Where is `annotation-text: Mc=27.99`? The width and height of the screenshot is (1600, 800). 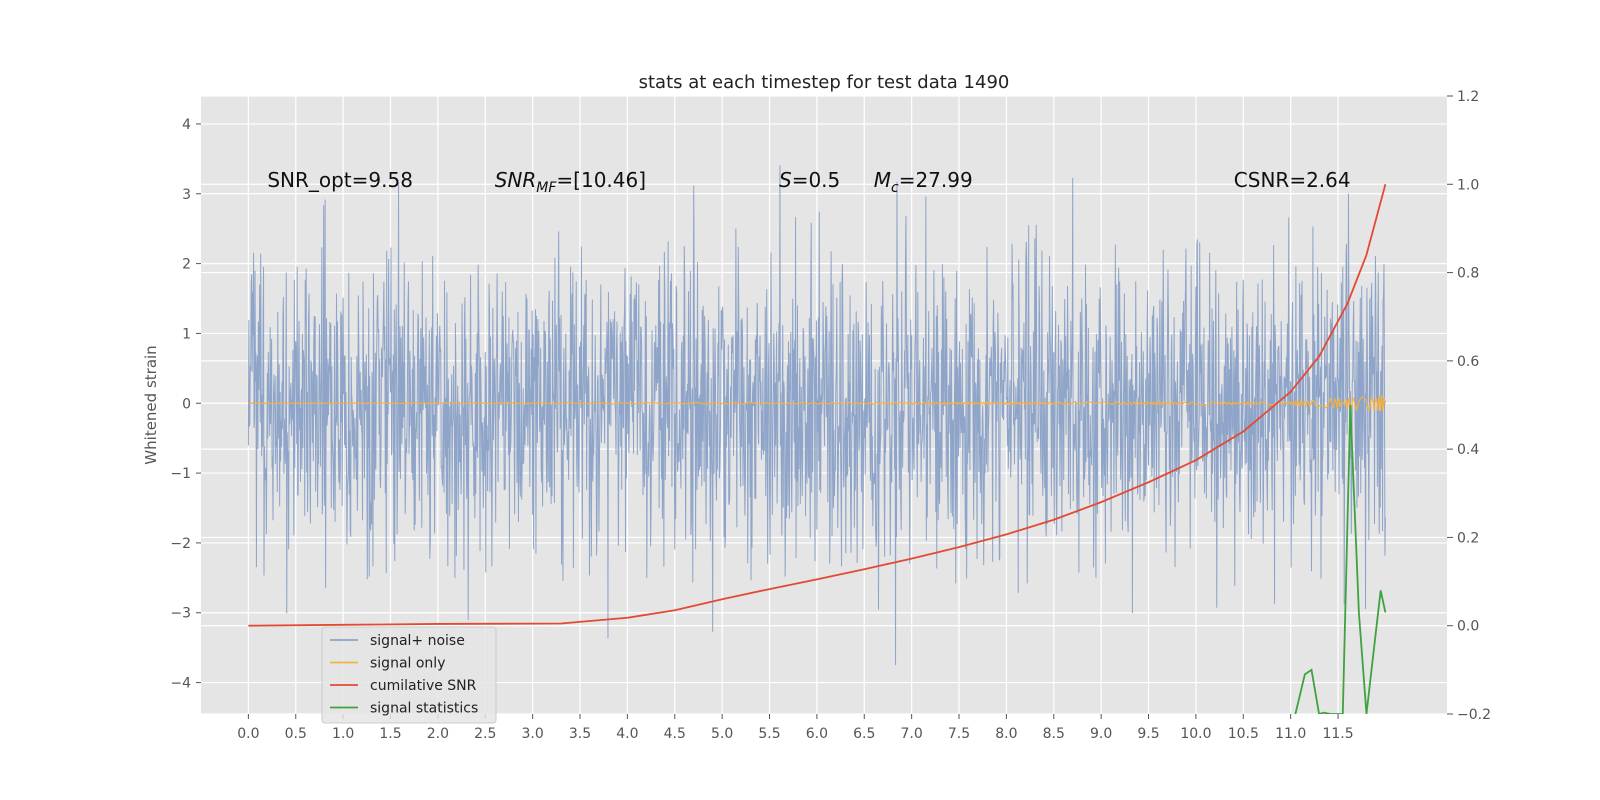 annotation-text: Mc=27.99 is located at coordinates (923, 182).